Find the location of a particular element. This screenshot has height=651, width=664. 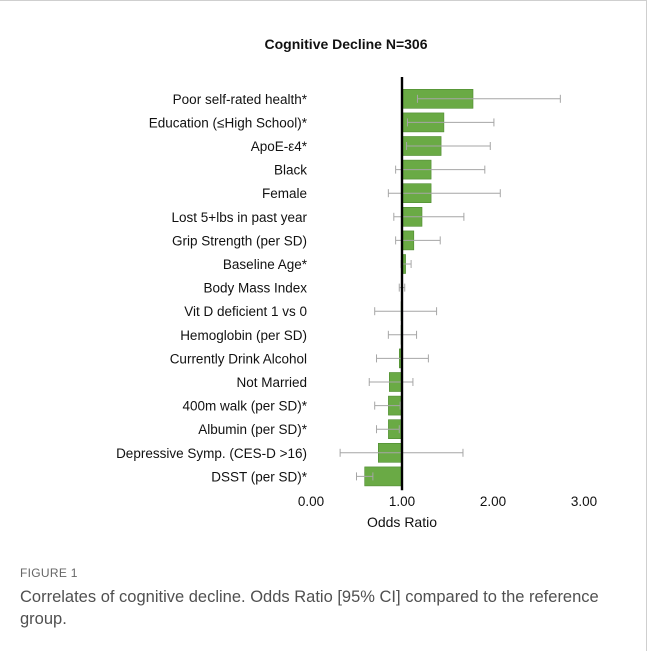

x-axis-label: Odds Ratio is located at coordinates (402, 522).